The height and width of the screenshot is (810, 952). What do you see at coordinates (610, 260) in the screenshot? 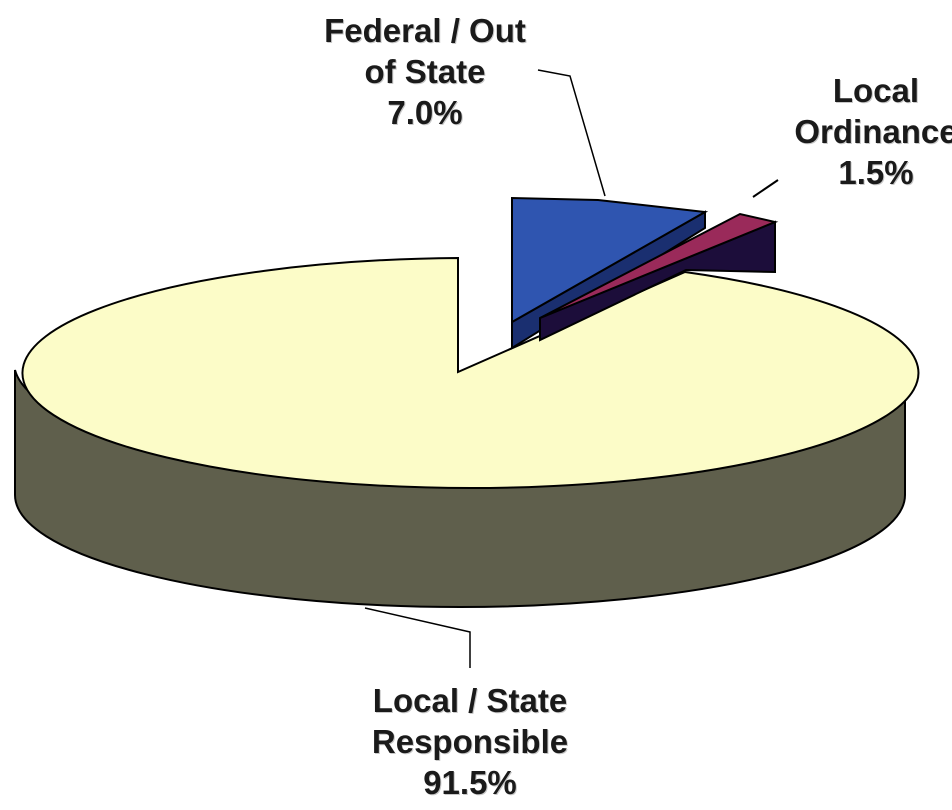
I see `slice-federal-top` at bounding box center [610, 260].